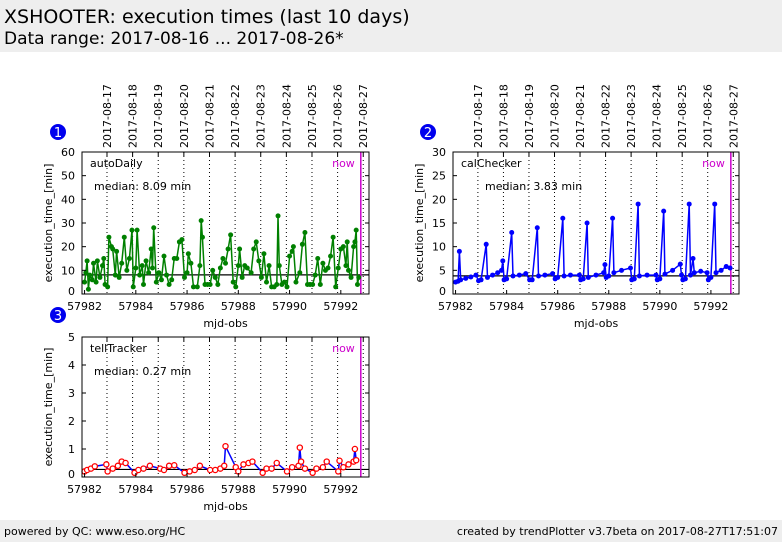 This screenshot has width=782, height=542. What do you see at coordinates (442, 291) in the screenshot?
I see `y-tick-label: 0` at bounding box center [442, 291].